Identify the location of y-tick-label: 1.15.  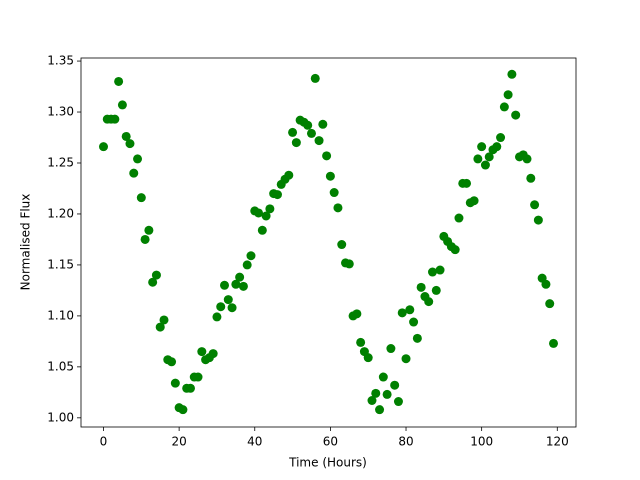
(60, 264).